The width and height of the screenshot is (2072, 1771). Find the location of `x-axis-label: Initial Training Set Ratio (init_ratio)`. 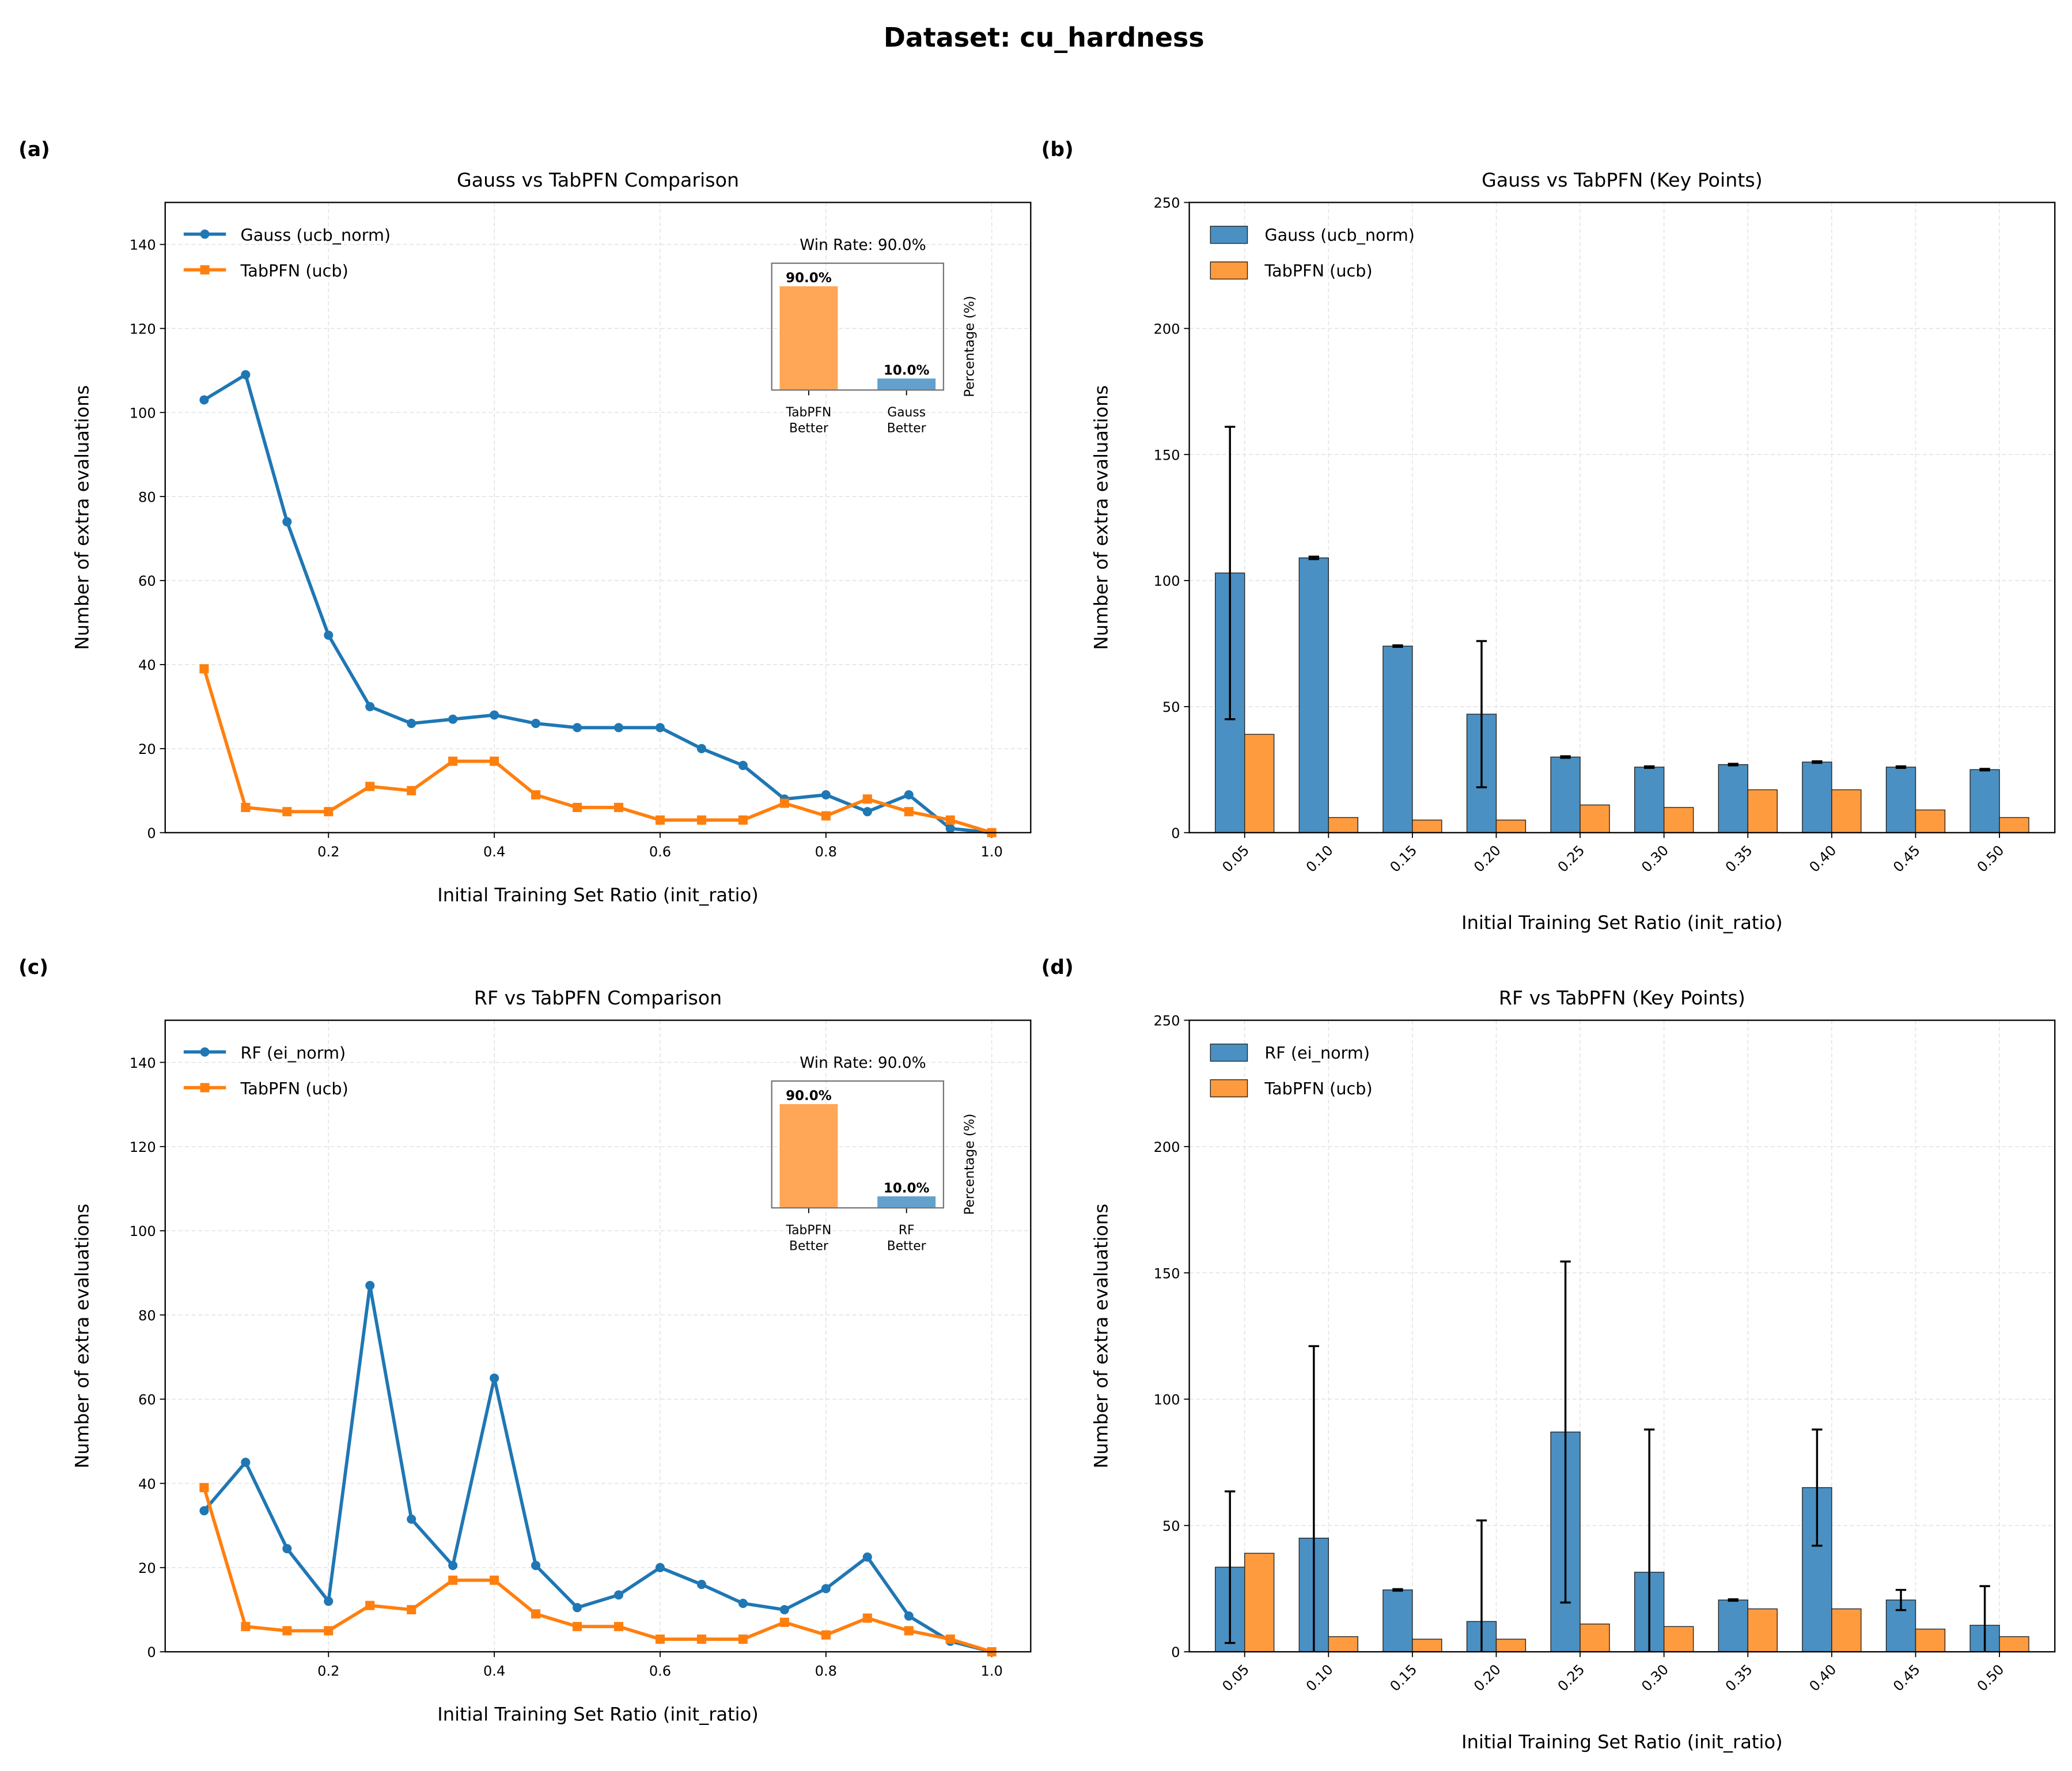

x-axis-label: Initial Training Set Ratio (init_ratio) is located at coordinates (1622, 923).